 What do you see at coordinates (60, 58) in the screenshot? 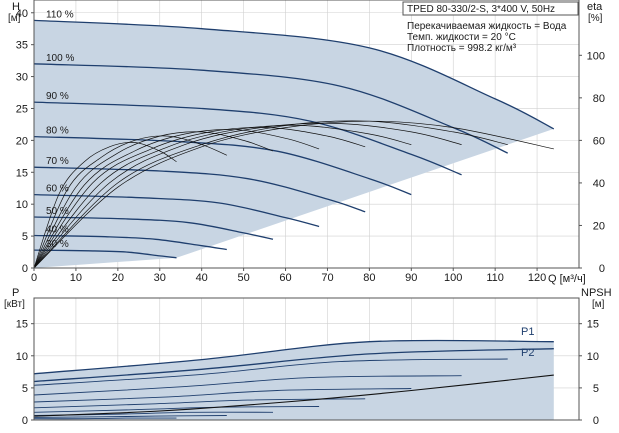
I see `speed-label-2: 100 %` at bounding box center [60, 58].